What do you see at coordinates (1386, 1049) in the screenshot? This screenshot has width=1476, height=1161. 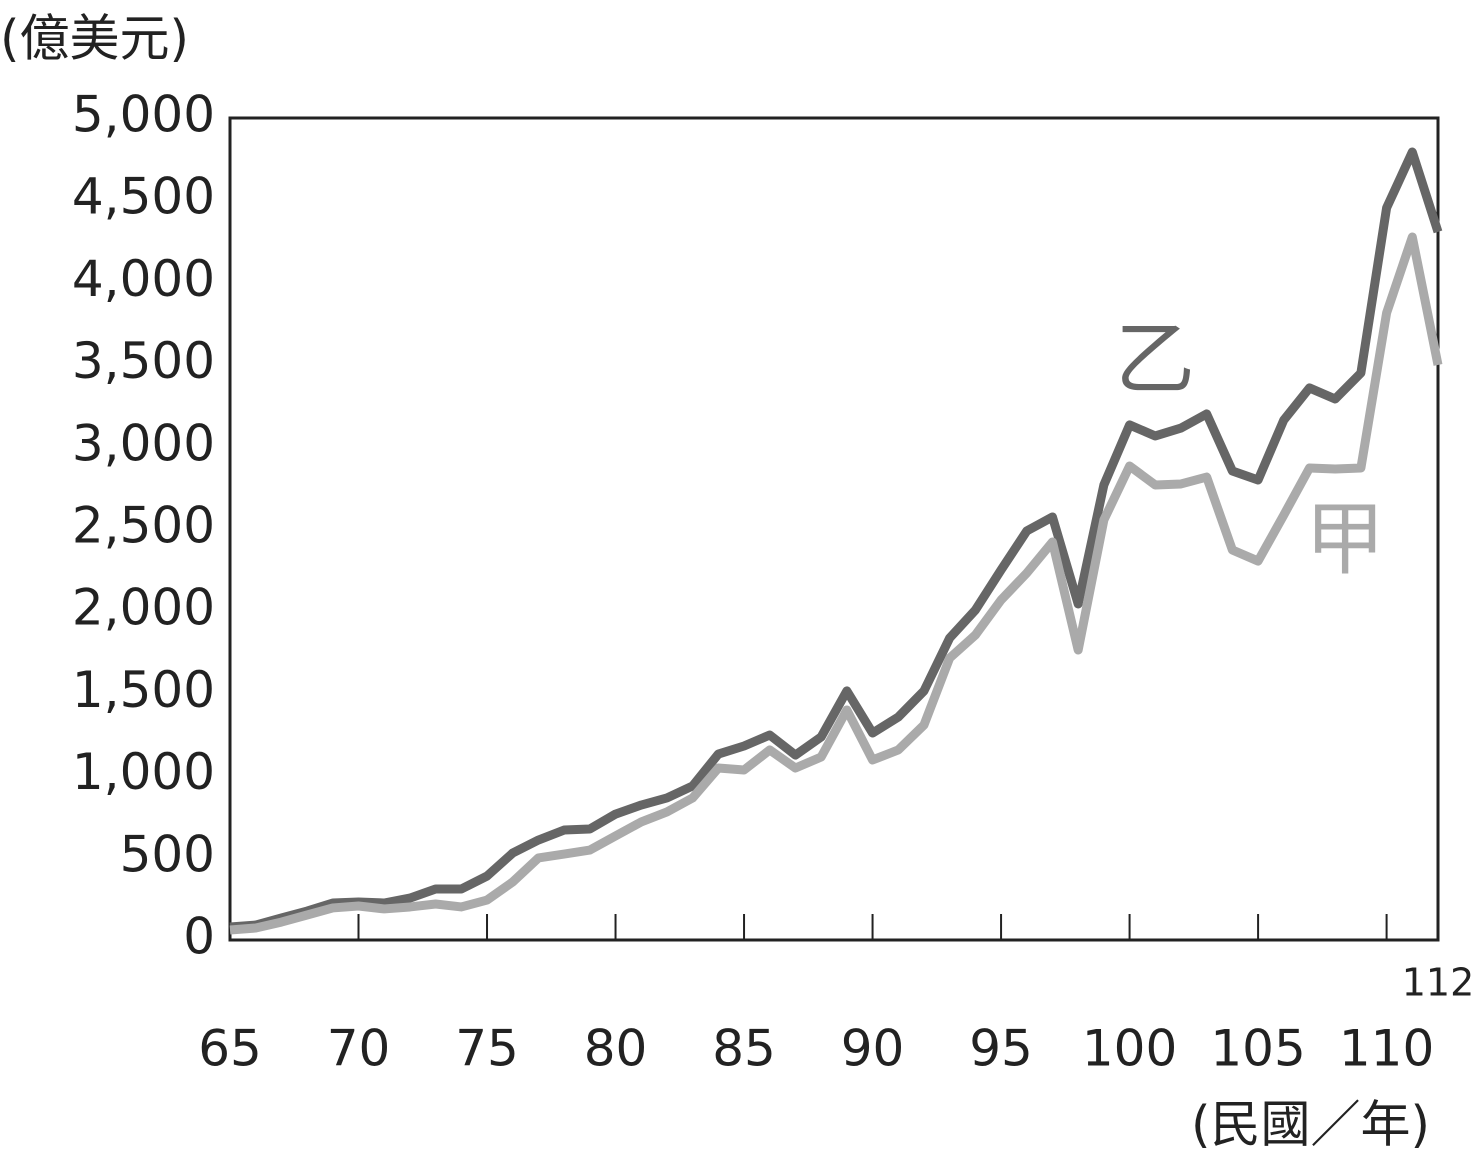 I see `x-tick-label: 110` at bounding box center [1386, 1049].